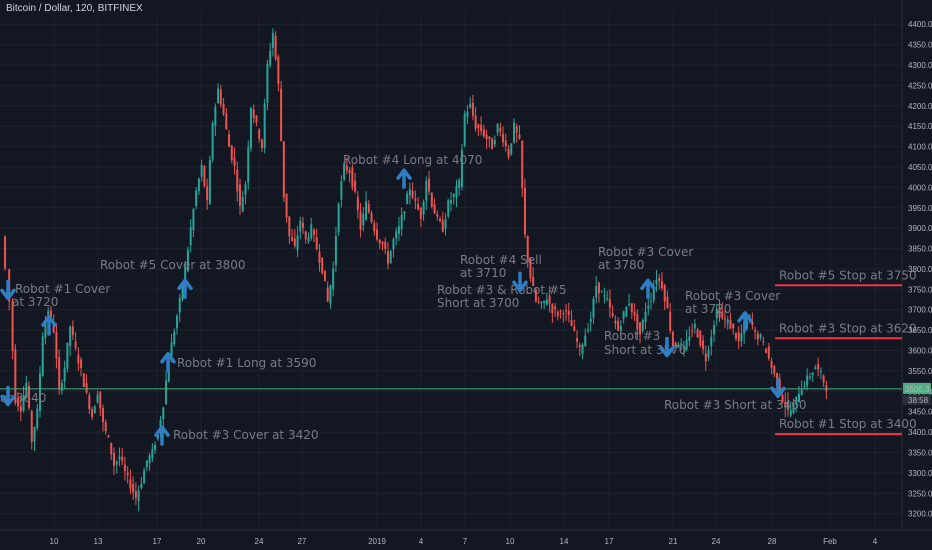 Image resolution: width=932 pixels, height=550 pixels. I want to click on x-tick-label: 20, so click(201, 541).